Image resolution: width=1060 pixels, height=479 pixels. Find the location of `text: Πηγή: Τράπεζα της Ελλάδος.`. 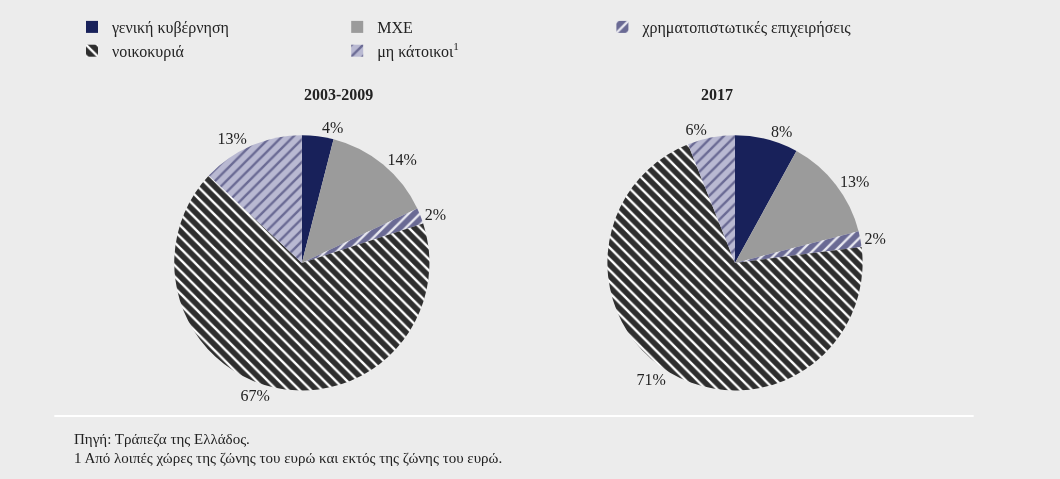

text: Πηγή: Τράπεζα της Ελλάδος. is located at coordinates (162, 439).